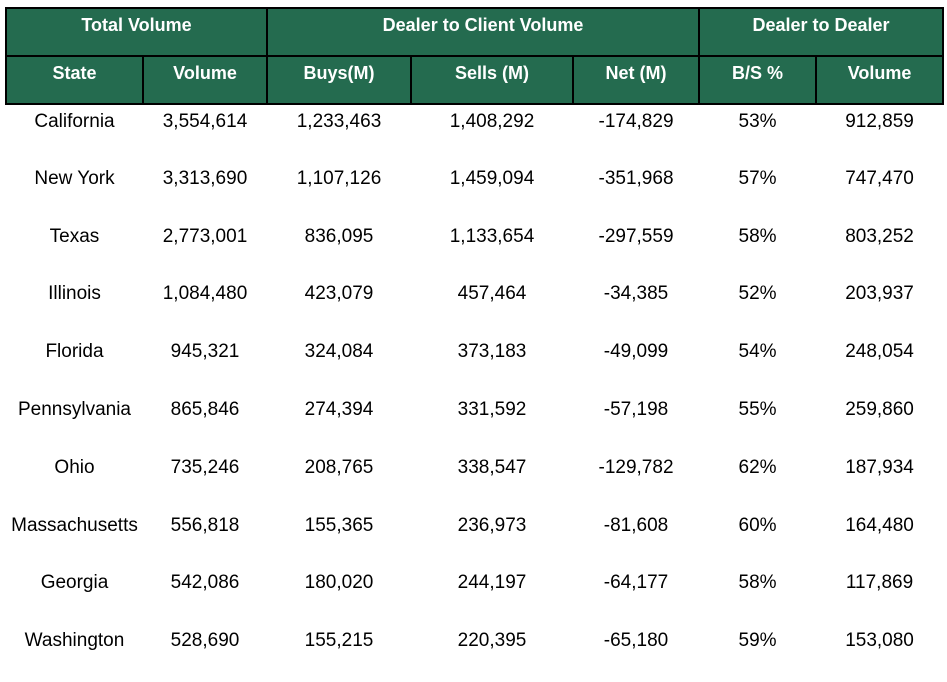 The image size is (947, 682). What do you see at coordinates (757, 121) in the screenshot?
I see `cell-bs-pct: 53%` at bounding box center [757, 121].